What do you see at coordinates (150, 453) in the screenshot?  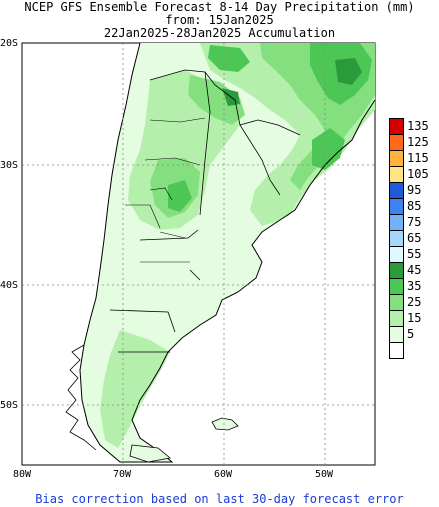 I see `tierra-del-fuego` at bounding box center [150, 453].